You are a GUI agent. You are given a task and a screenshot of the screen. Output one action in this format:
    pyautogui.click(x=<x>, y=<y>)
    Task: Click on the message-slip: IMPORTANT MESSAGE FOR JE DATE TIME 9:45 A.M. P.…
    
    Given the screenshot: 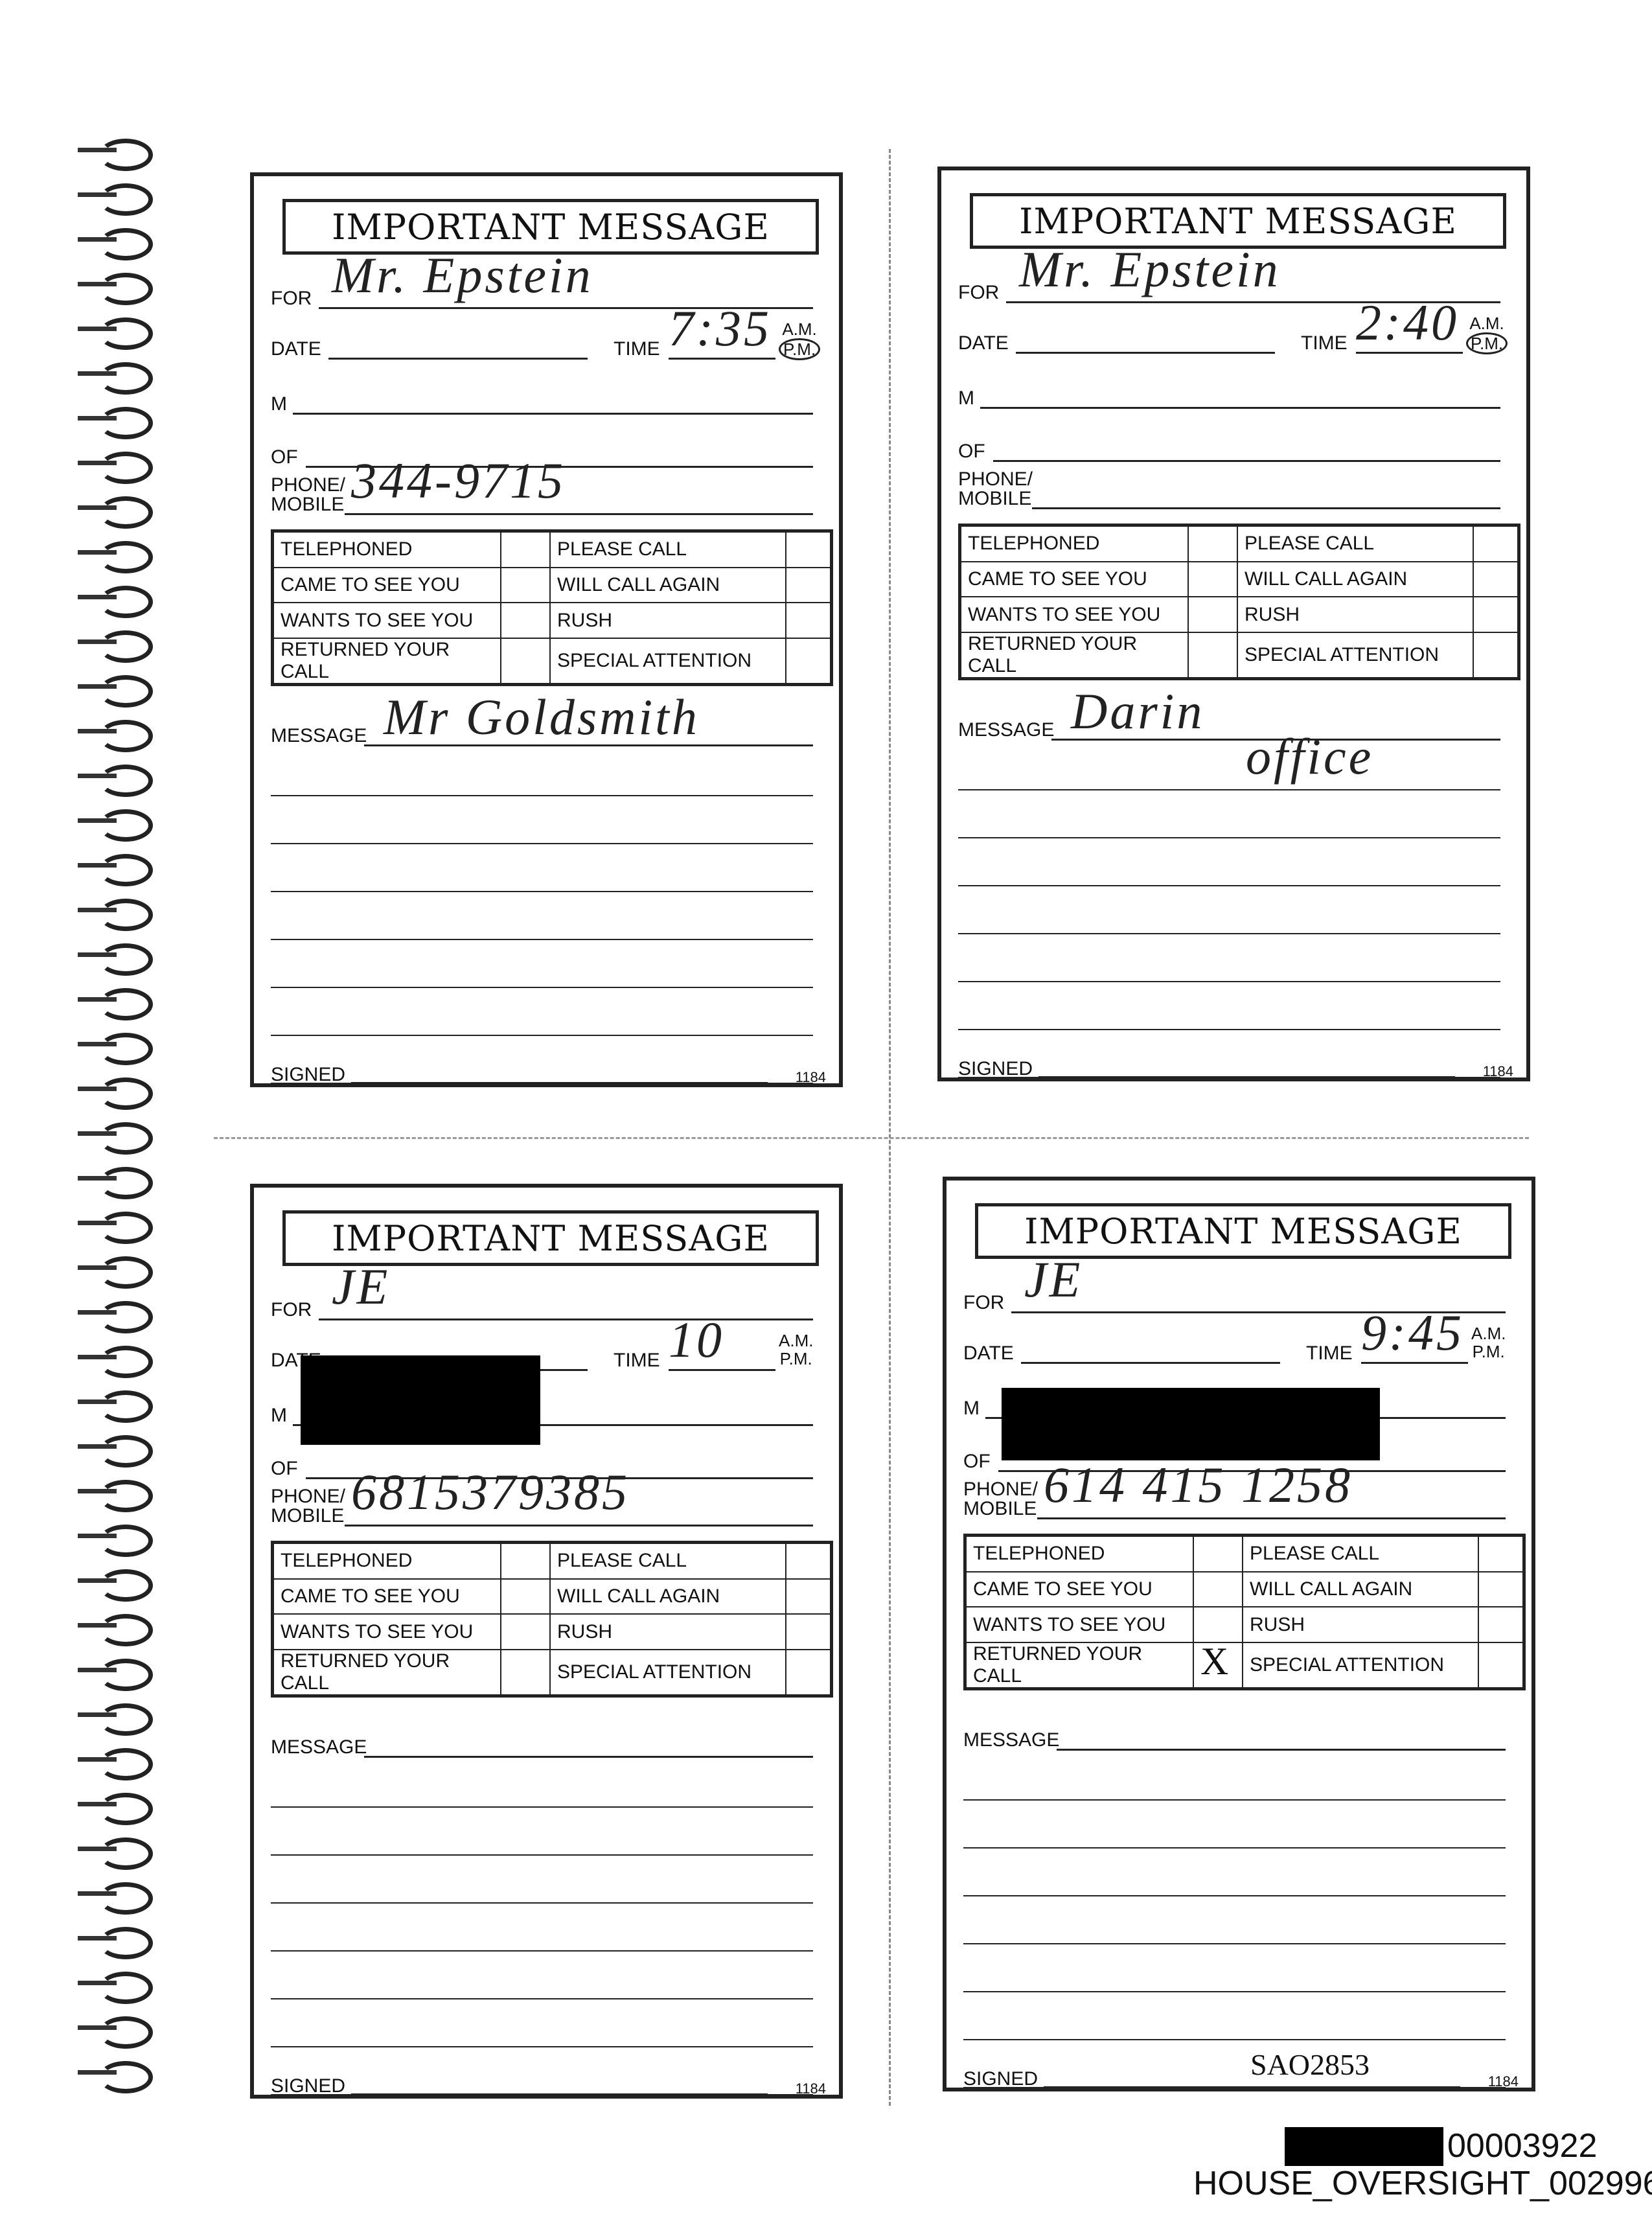 What is the action you would take?
    pyautogui.click(x=1239, y=1634)
    